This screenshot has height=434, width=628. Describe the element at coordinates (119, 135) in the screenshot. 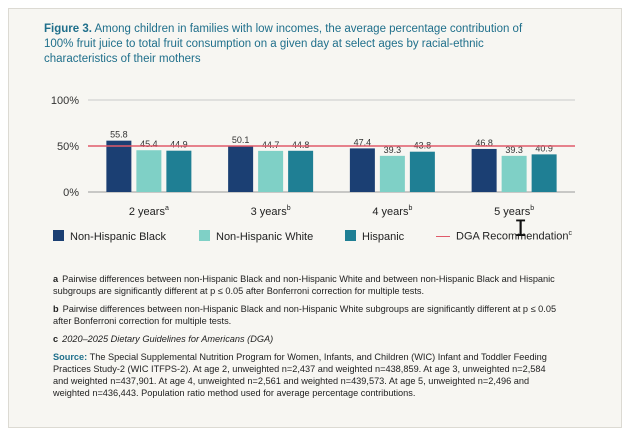

I see `data-label: 55.8` at that location.